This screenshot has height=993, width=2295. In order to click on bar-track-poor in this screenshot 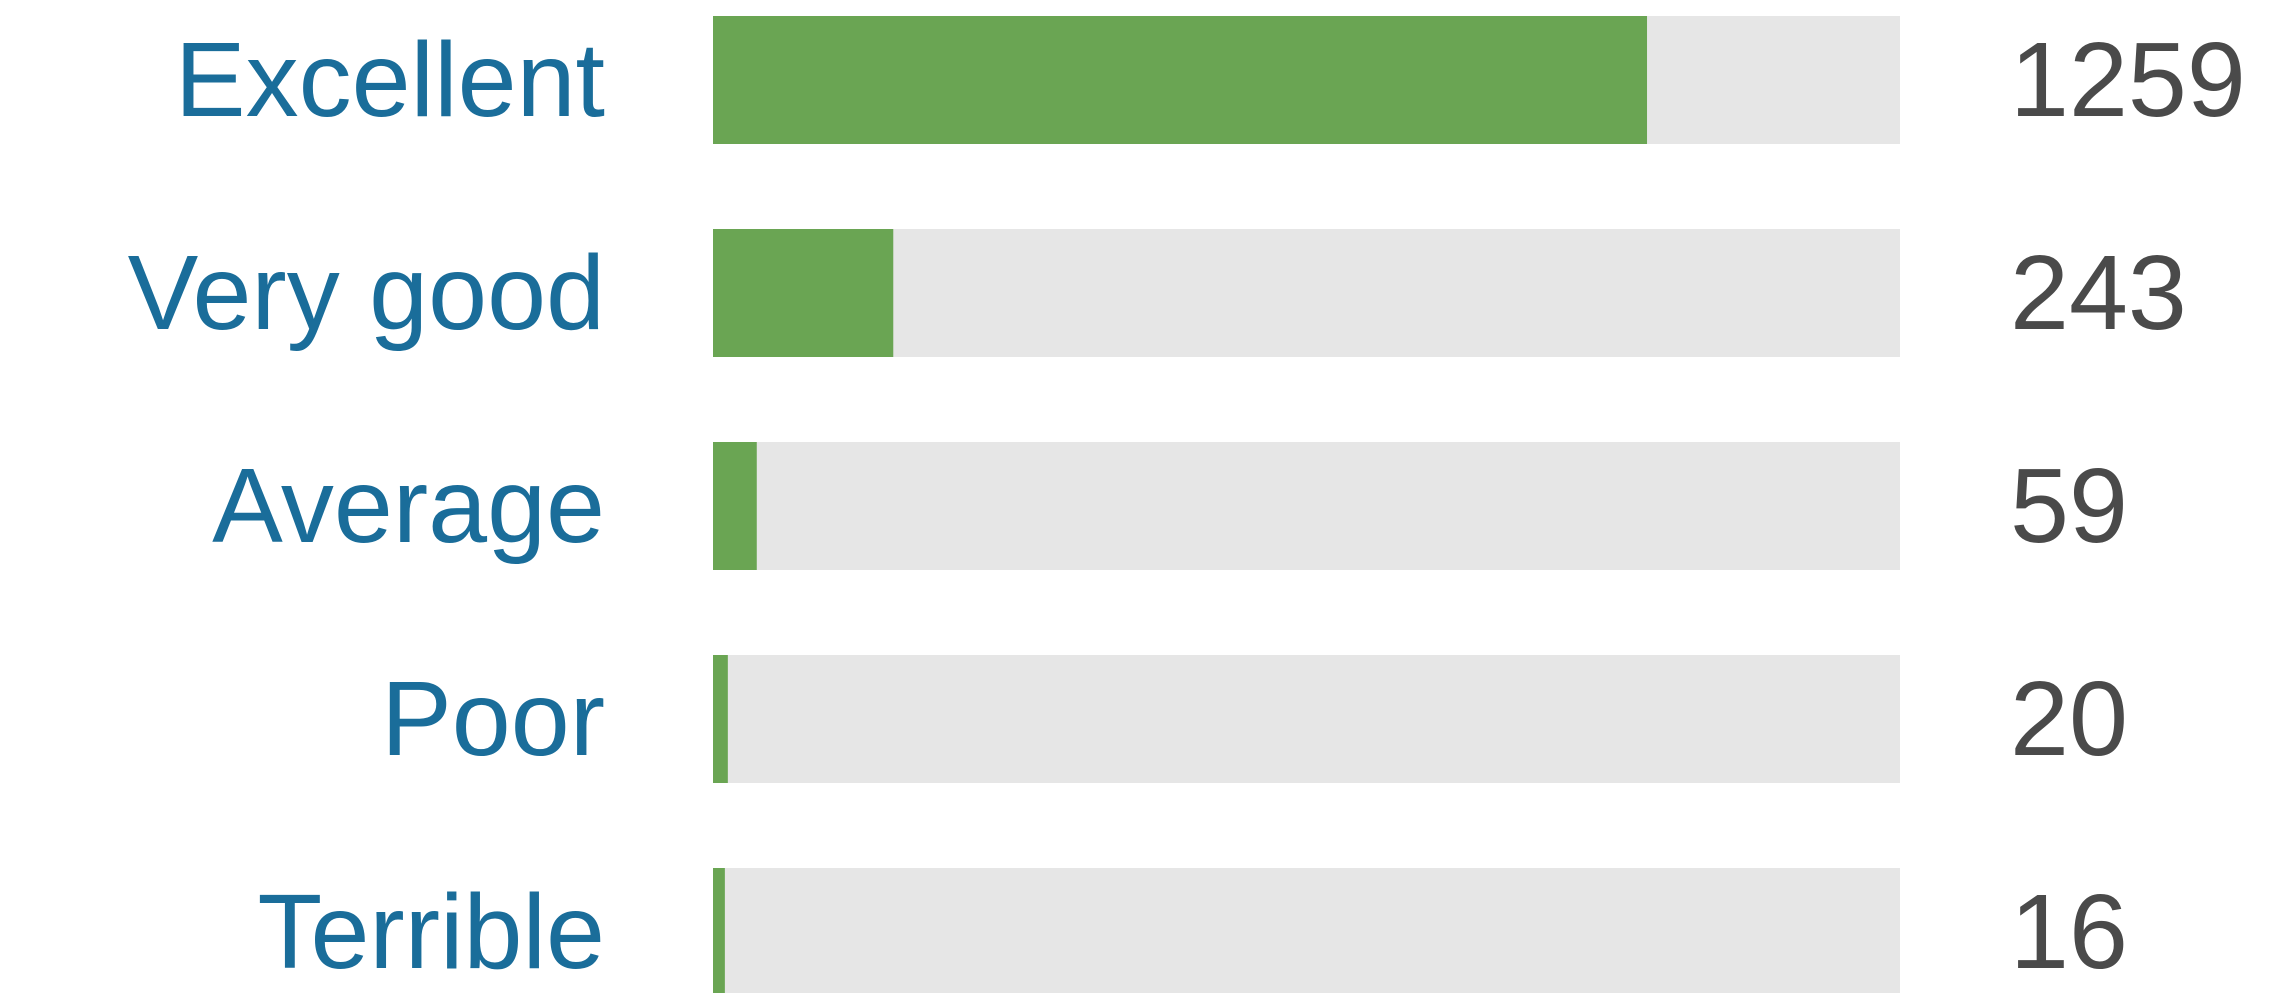, I will do `click(1306, 719)`.